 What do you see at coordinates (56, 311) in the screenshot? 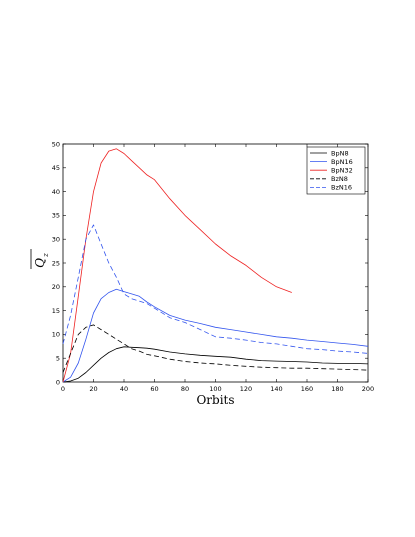
I see `y-tick-label: 15` at bounding box center [56, 311].